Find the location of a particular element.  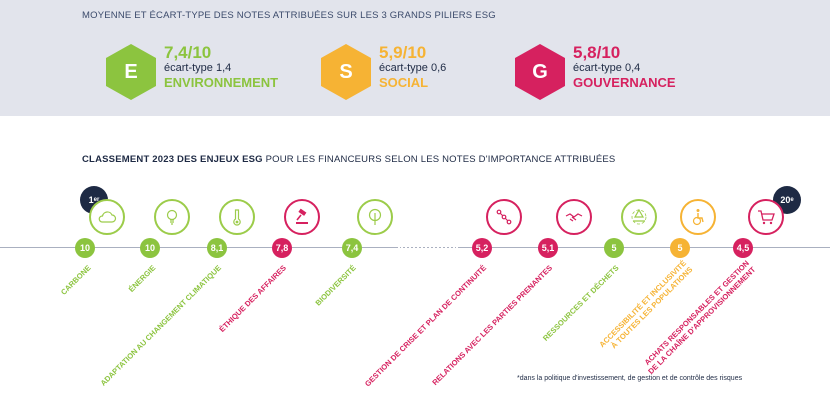

score-relations: 5,1 is located at coordinates (548, 248).